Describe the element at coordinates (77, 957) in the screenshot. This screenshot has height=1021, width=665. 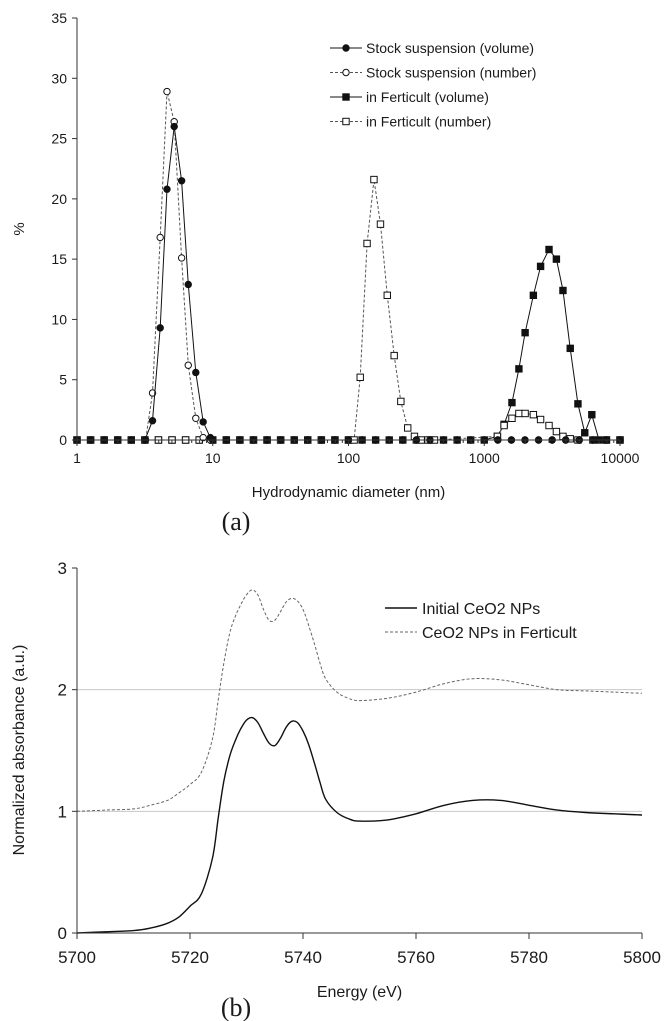
I see `xanes-x-tick-label: 5700` at that location.